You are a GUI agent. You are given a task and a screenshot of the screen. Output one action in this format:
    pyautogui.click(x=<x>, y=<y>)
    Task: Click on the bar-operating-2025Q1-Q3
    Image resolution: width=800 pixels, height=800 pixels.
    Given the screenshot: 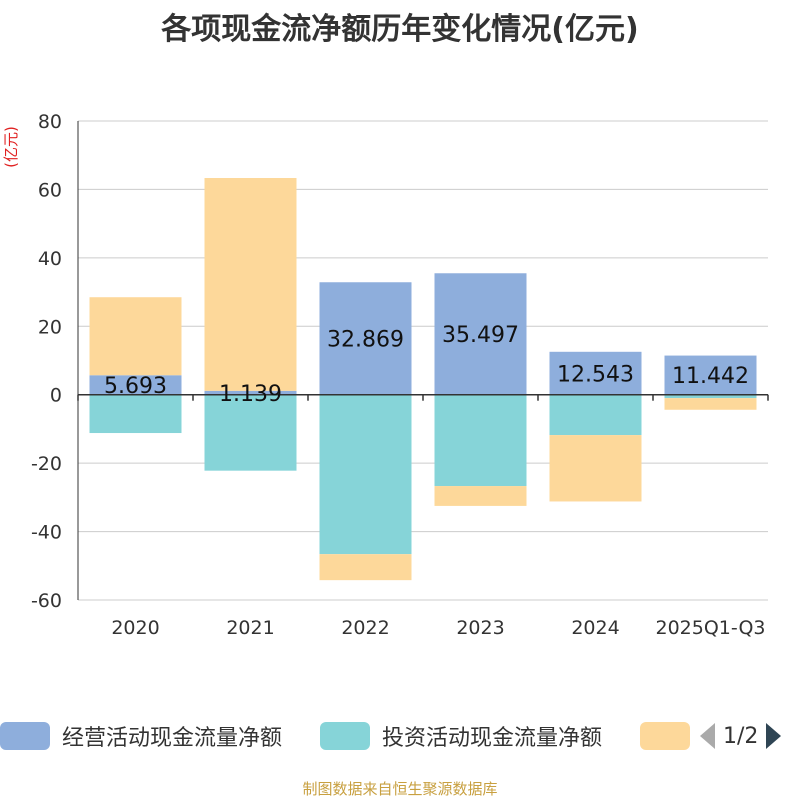 What is the action you would take?
    pyautogui.click(x=710, y=375)
    